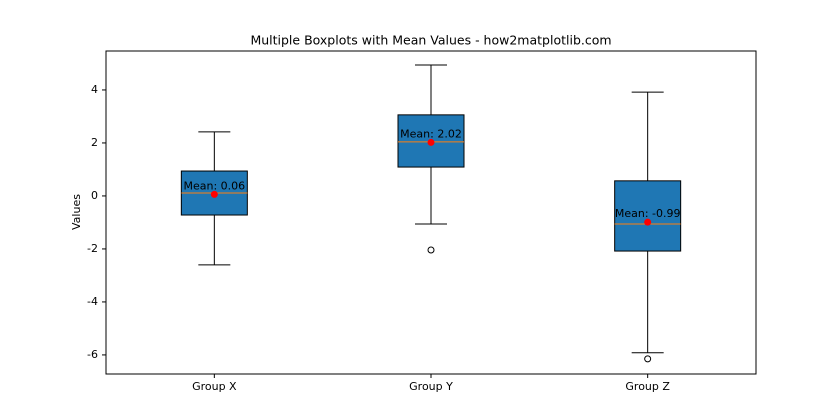 The width and height of the screenshot is (840, 420). I want to click on y-tick-label: 2, so click(94, 142).